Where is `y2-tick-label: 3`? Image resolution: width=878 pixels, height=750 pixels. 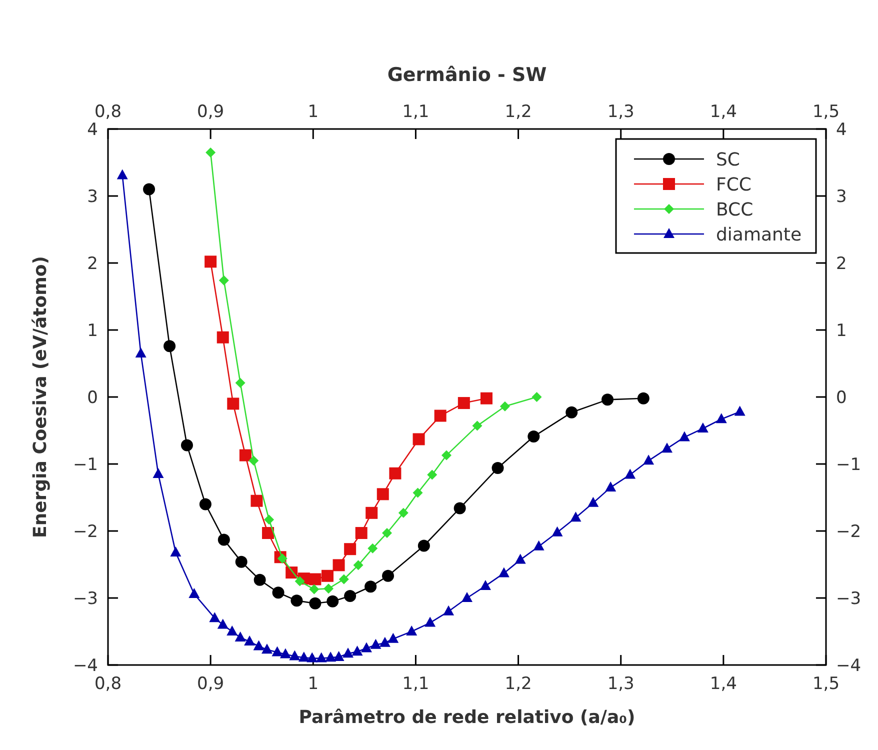 y2-tick-label: 3 is located at coordinates (841, 196).